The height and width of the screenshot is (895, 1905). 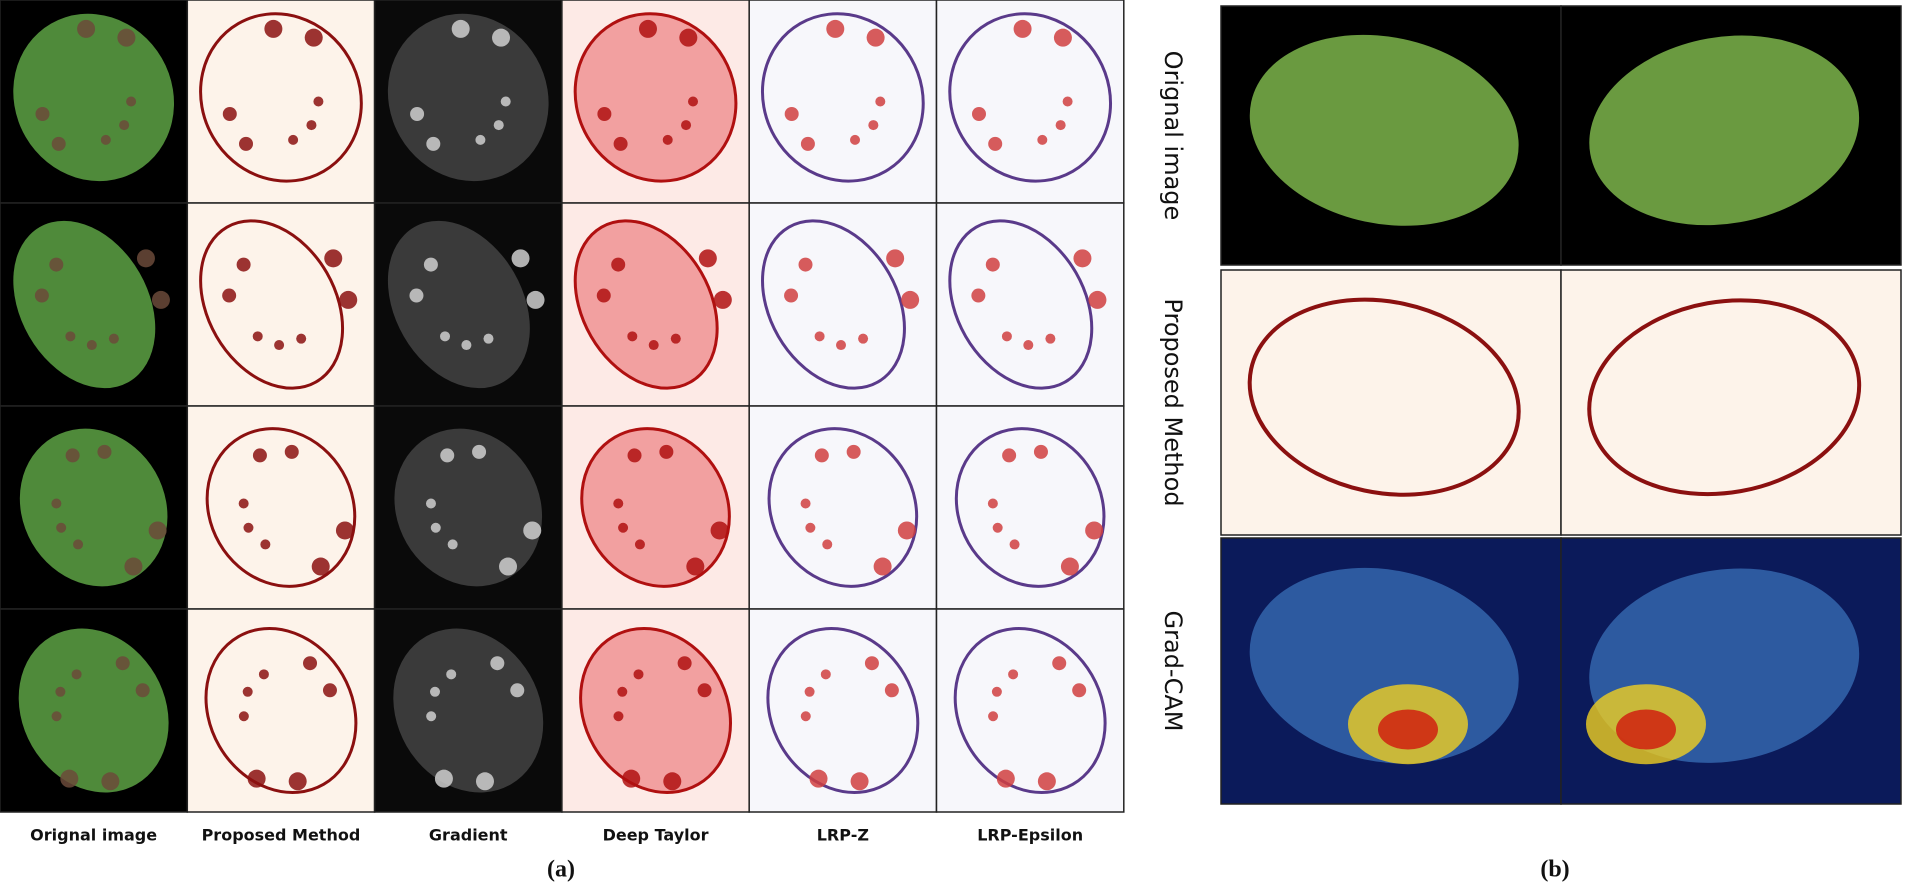 I want to click on panel-b-caption: (b), so click(x=1554, y=870).